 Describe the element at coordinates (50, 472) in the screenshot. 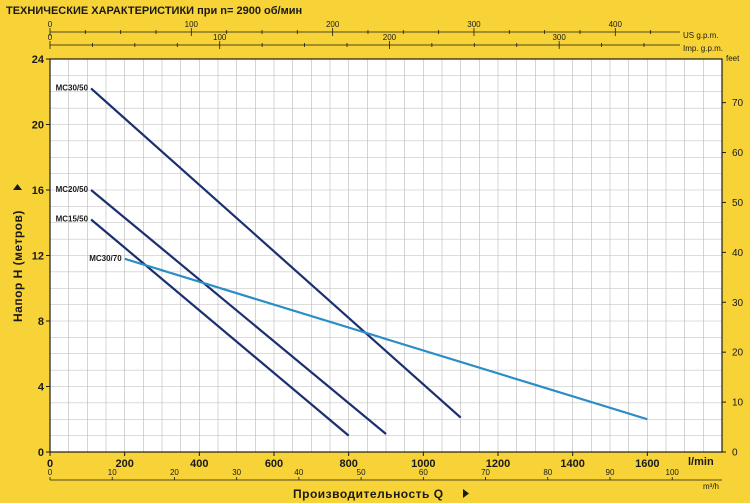

I see `m3h-tick-label: 0` at that location.